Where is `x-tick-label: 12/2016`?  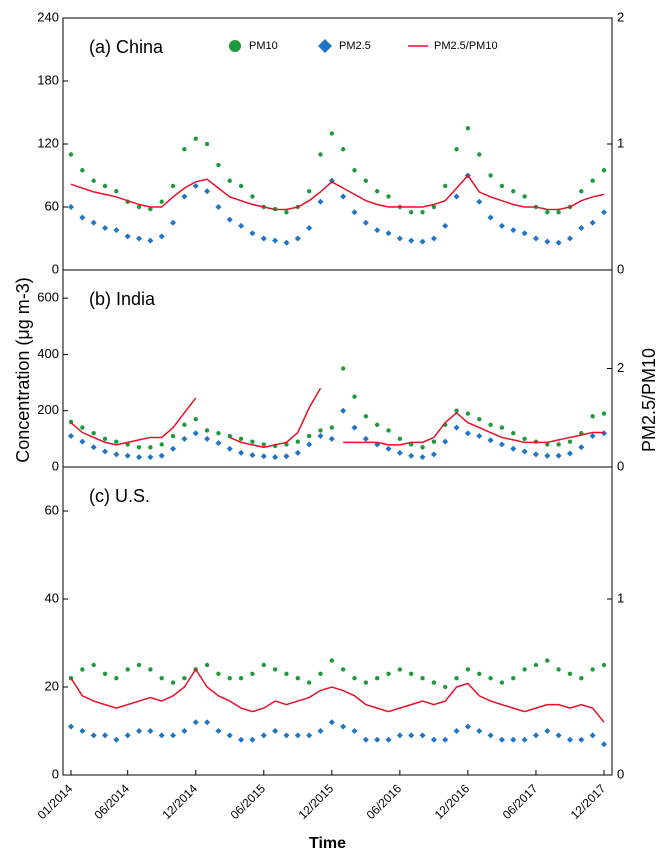
x-tick-label: 12/2016 is located at coordinates (452, 801).